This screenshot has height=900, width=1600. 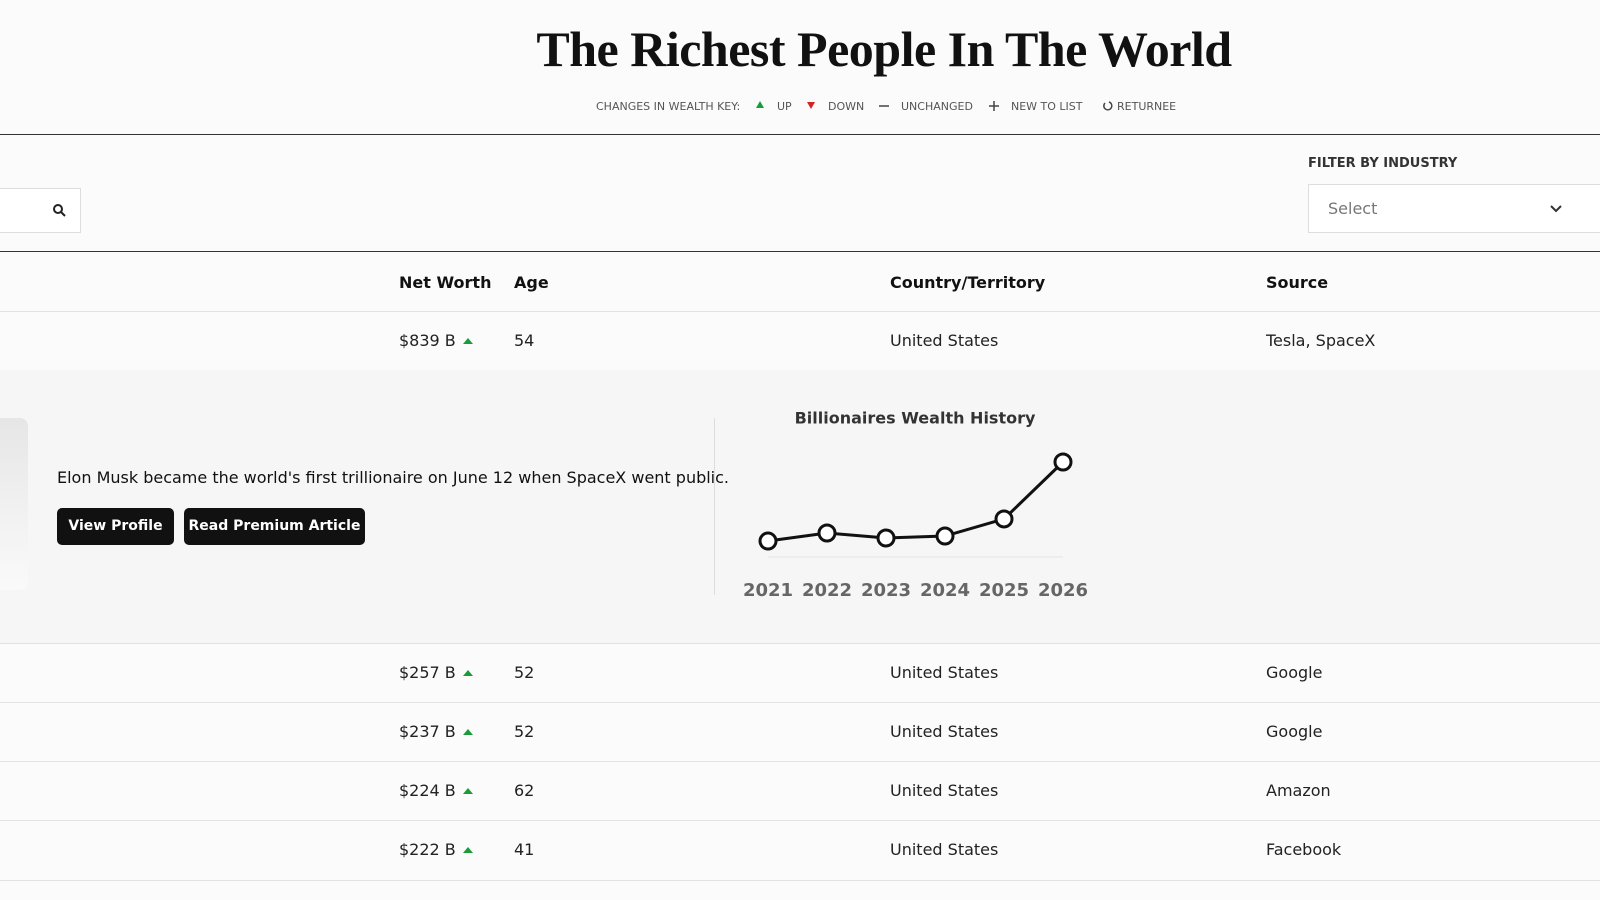 I want to click on column-header: Country/Territory, so click(x=968, y=282).